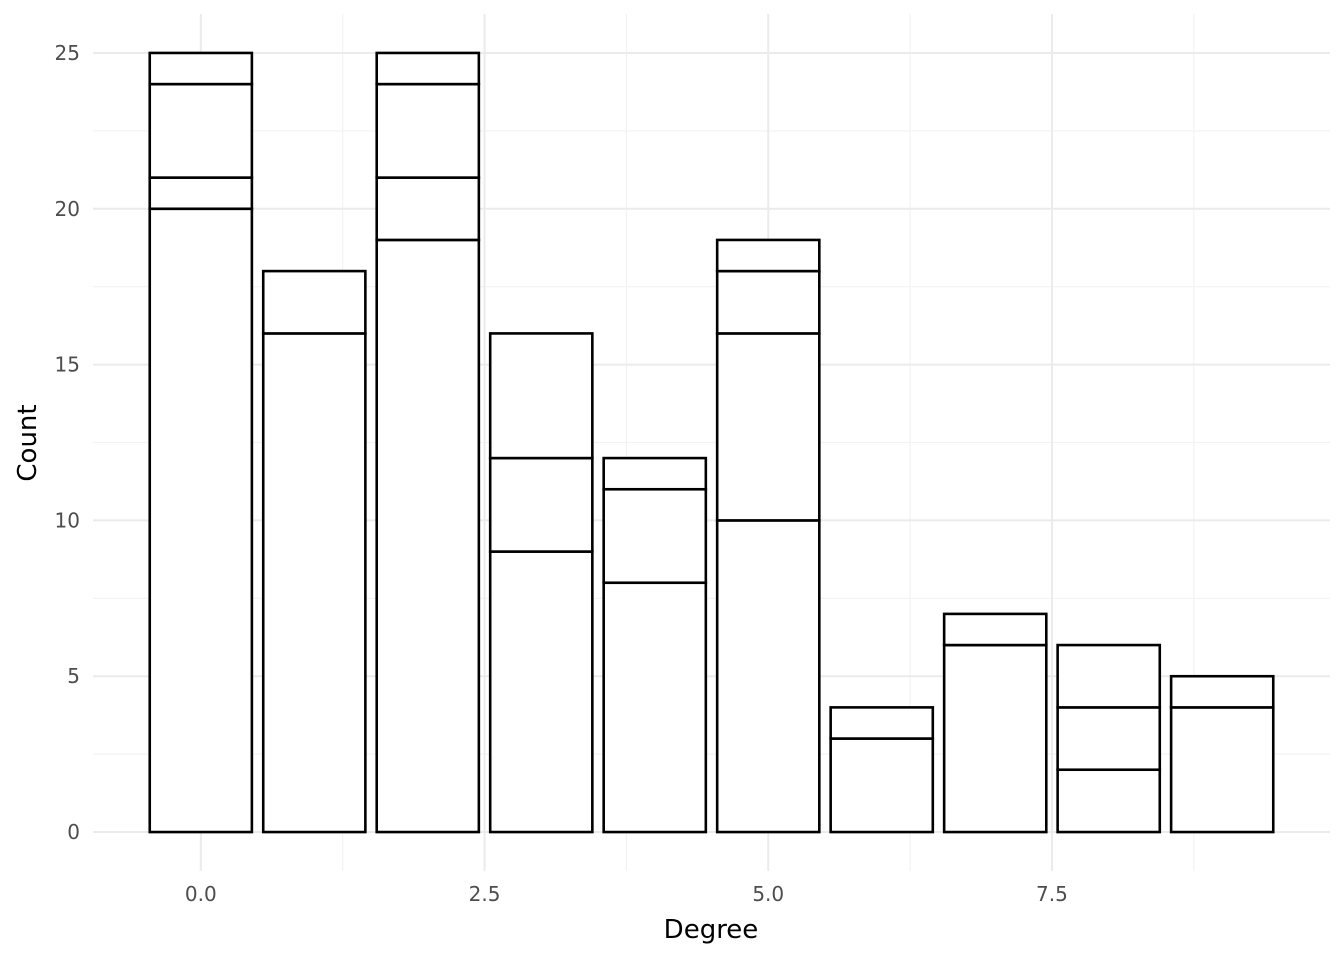  Describe the element at coordinates (73, 832) in the screenshot. I see `y-tick-label: 0` at that location.